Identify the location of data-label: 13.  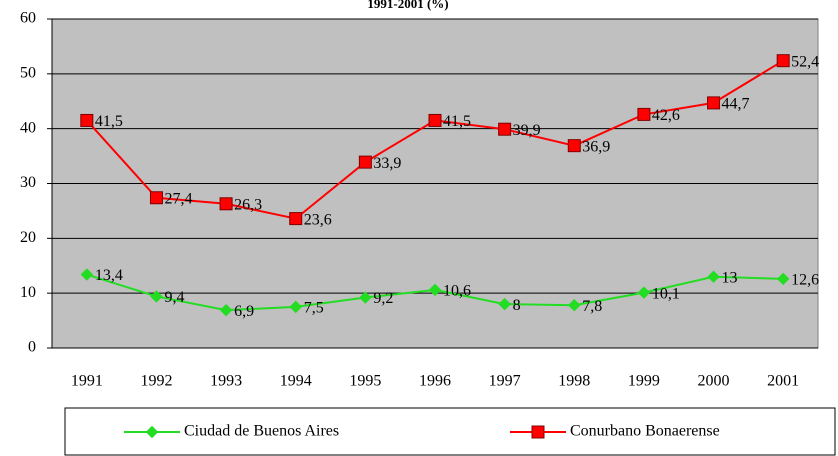
(730, 277).